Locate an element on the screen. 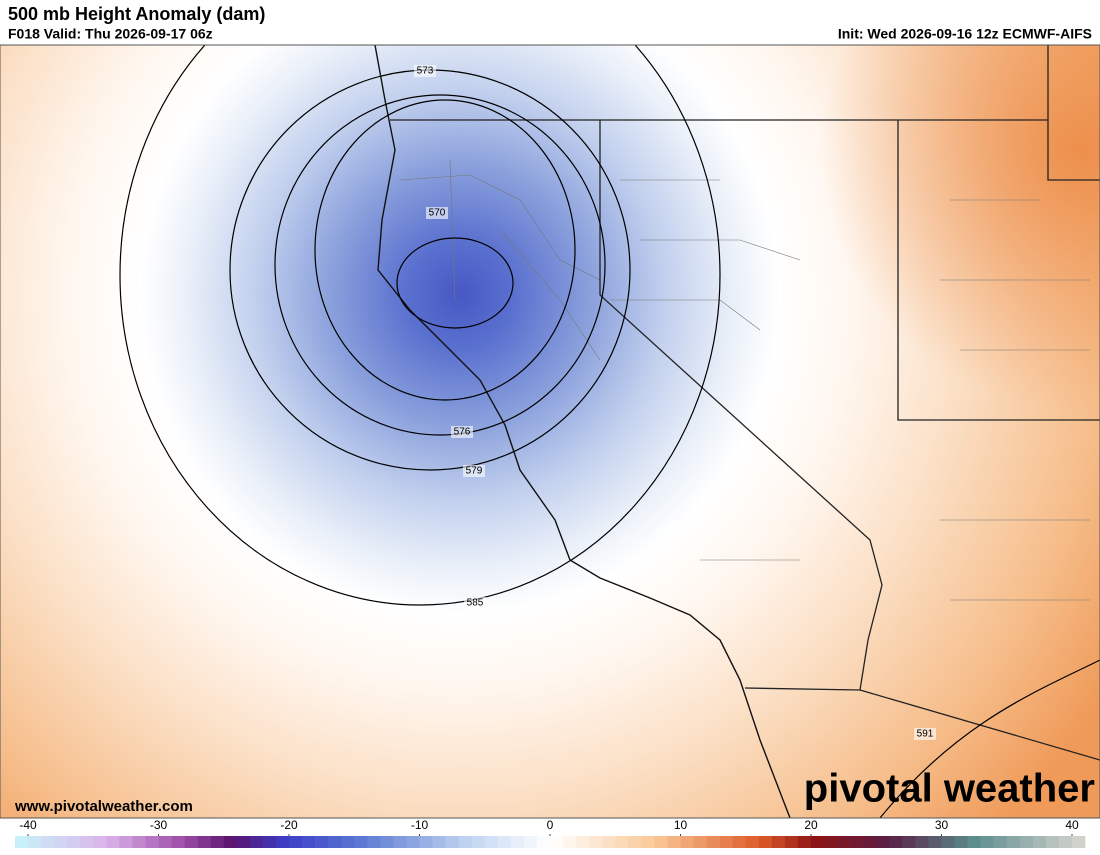 The image size is (1100, 855). logo: pivotal weather is located at coordinates (949, 789).